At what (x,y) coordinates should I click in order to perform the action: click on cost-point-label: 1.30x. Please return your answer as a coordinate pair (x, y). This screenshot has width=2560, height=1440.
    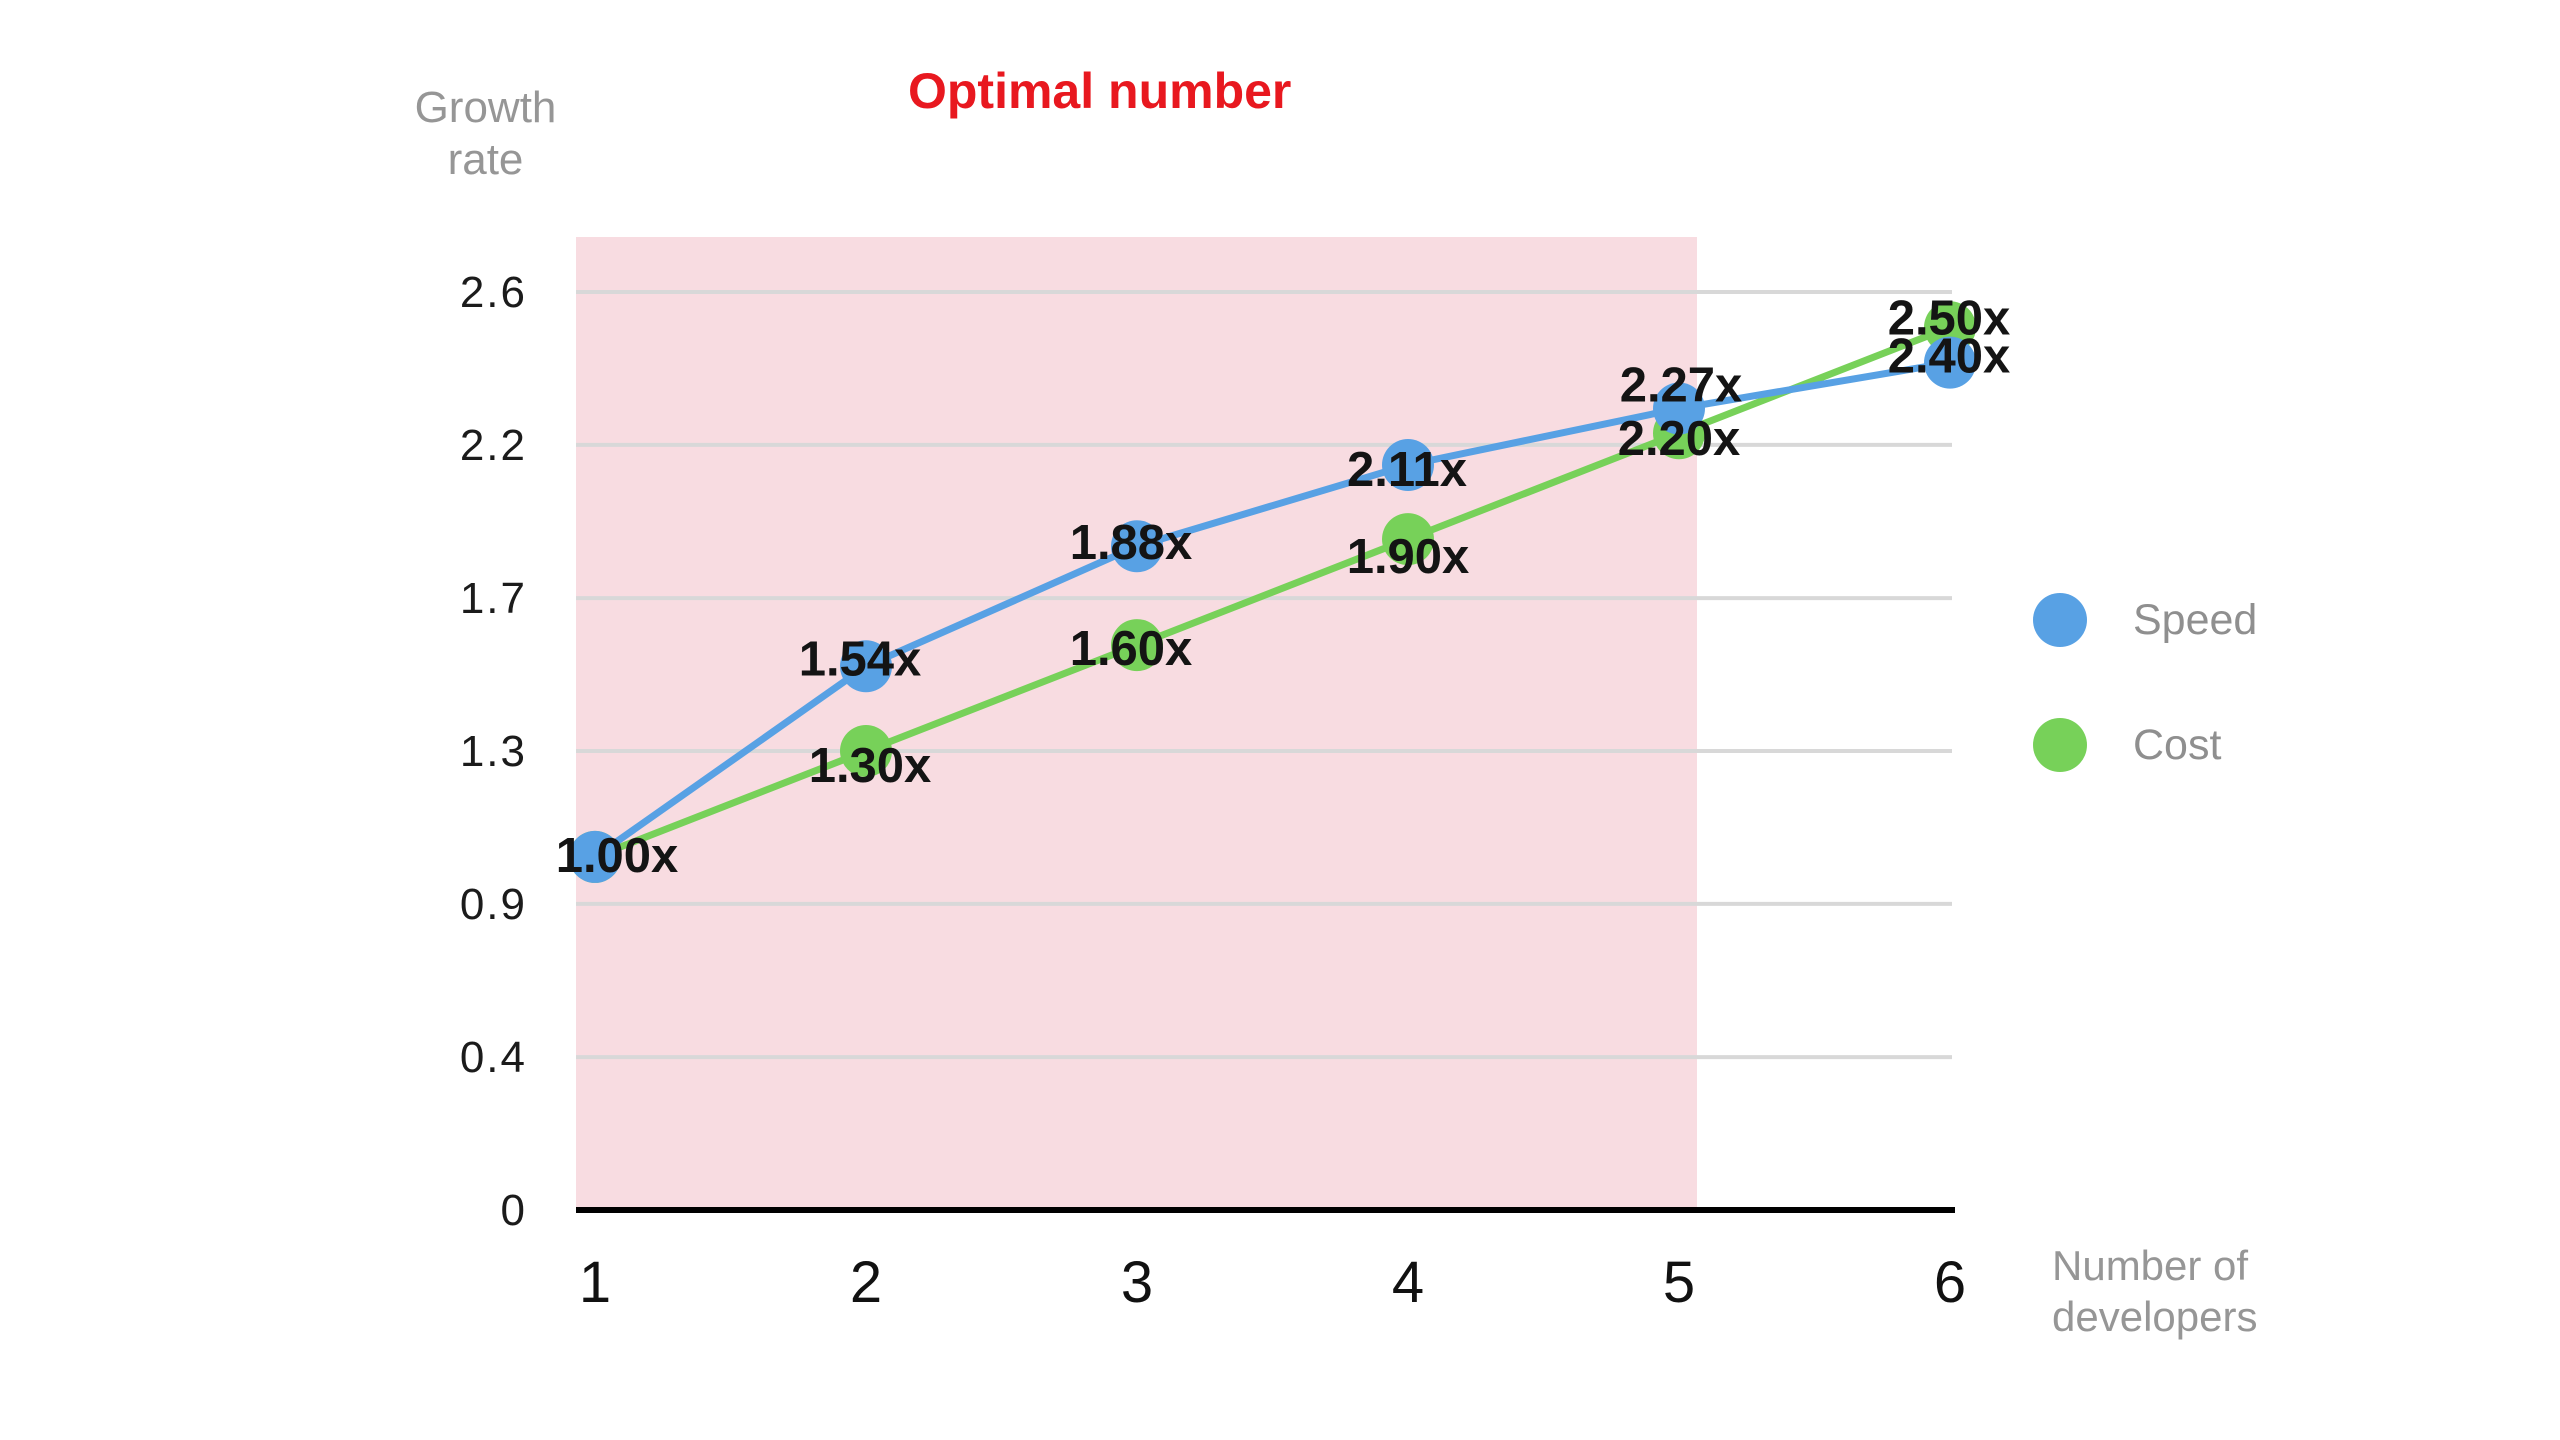
    Looking at the image, I should click on (870, 766).